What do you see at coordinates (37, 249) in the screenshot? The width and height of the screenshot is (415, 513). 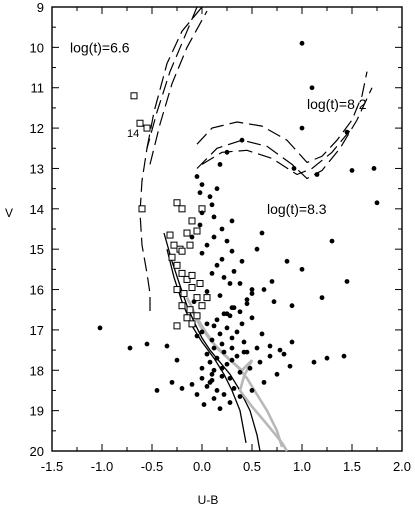 I see `y-tick-label: 15` at bounding box center [37, 249].